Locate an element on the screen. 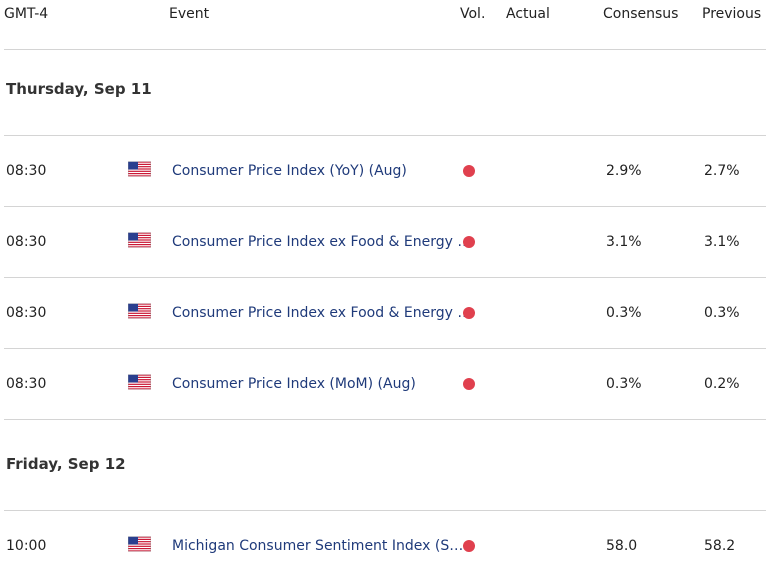 Image resolution: width=766 pixels, height=573 pixels. column-header: Vol. is located at coordinates (473, 14).